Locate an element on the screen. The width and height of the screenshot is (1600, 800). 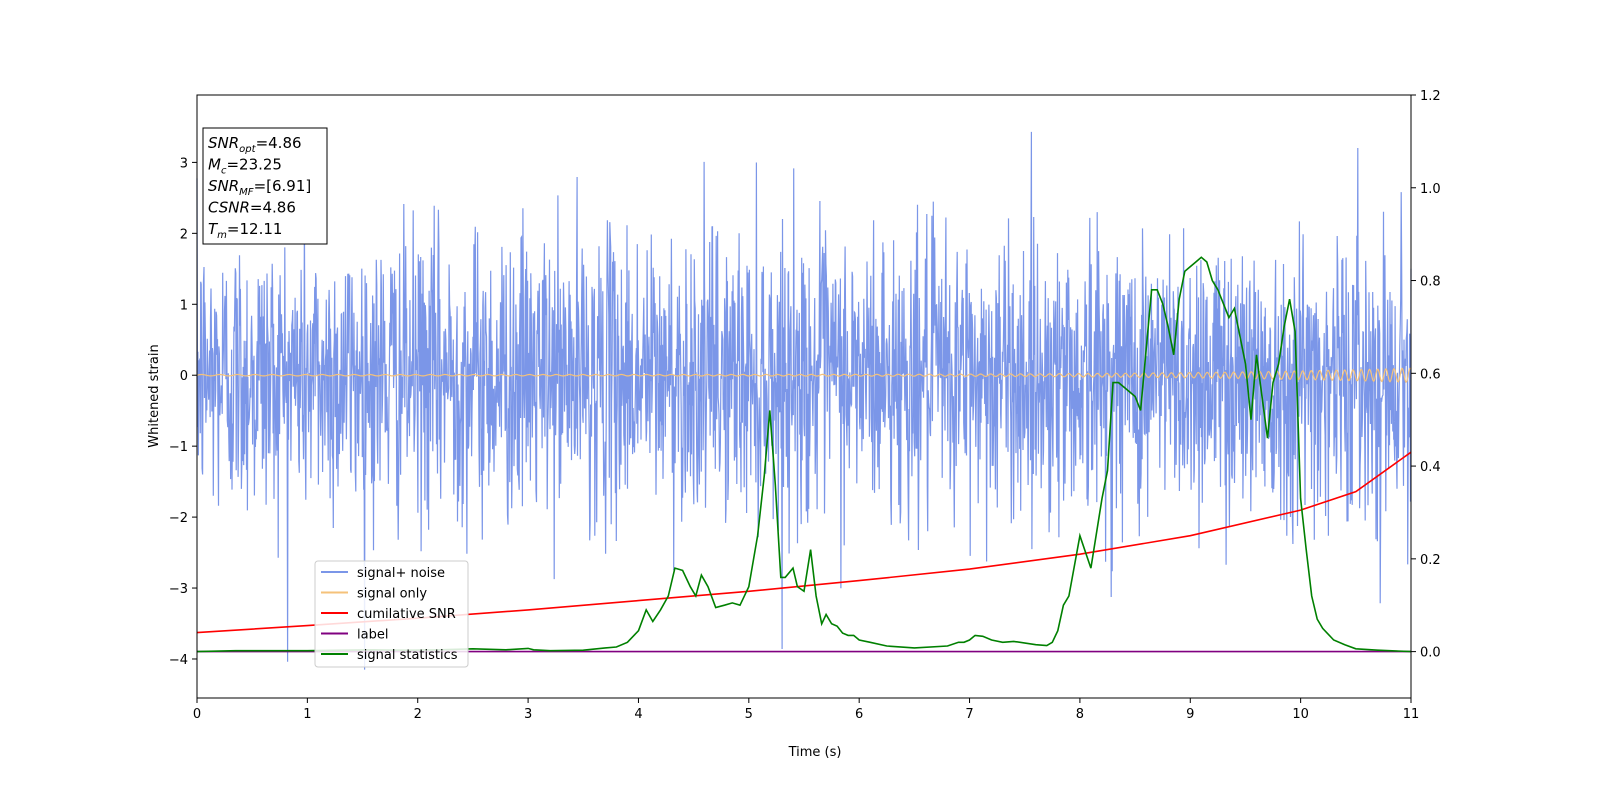
x-tick-label: 9 is located at coordinates (1190, 714).